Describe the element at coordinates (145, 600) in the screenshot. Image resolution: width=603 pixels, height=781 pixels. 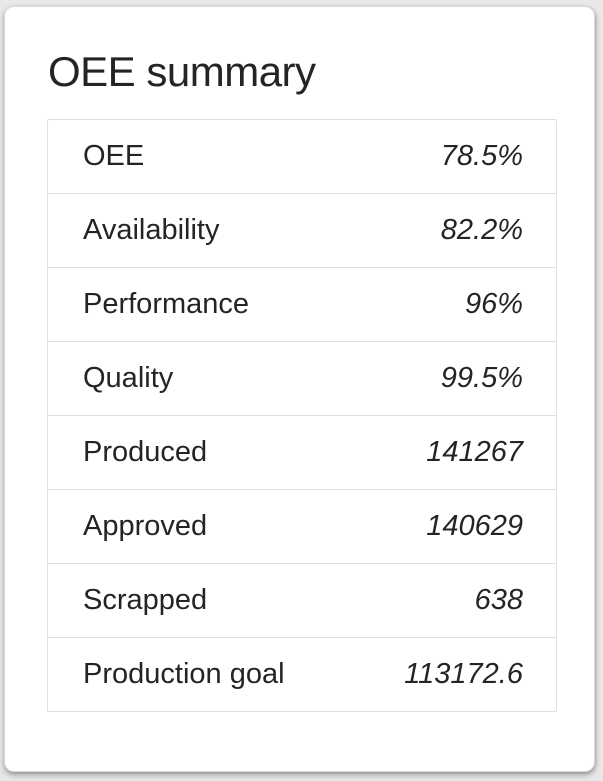
I see `metric-label: Scrapped` at that location.